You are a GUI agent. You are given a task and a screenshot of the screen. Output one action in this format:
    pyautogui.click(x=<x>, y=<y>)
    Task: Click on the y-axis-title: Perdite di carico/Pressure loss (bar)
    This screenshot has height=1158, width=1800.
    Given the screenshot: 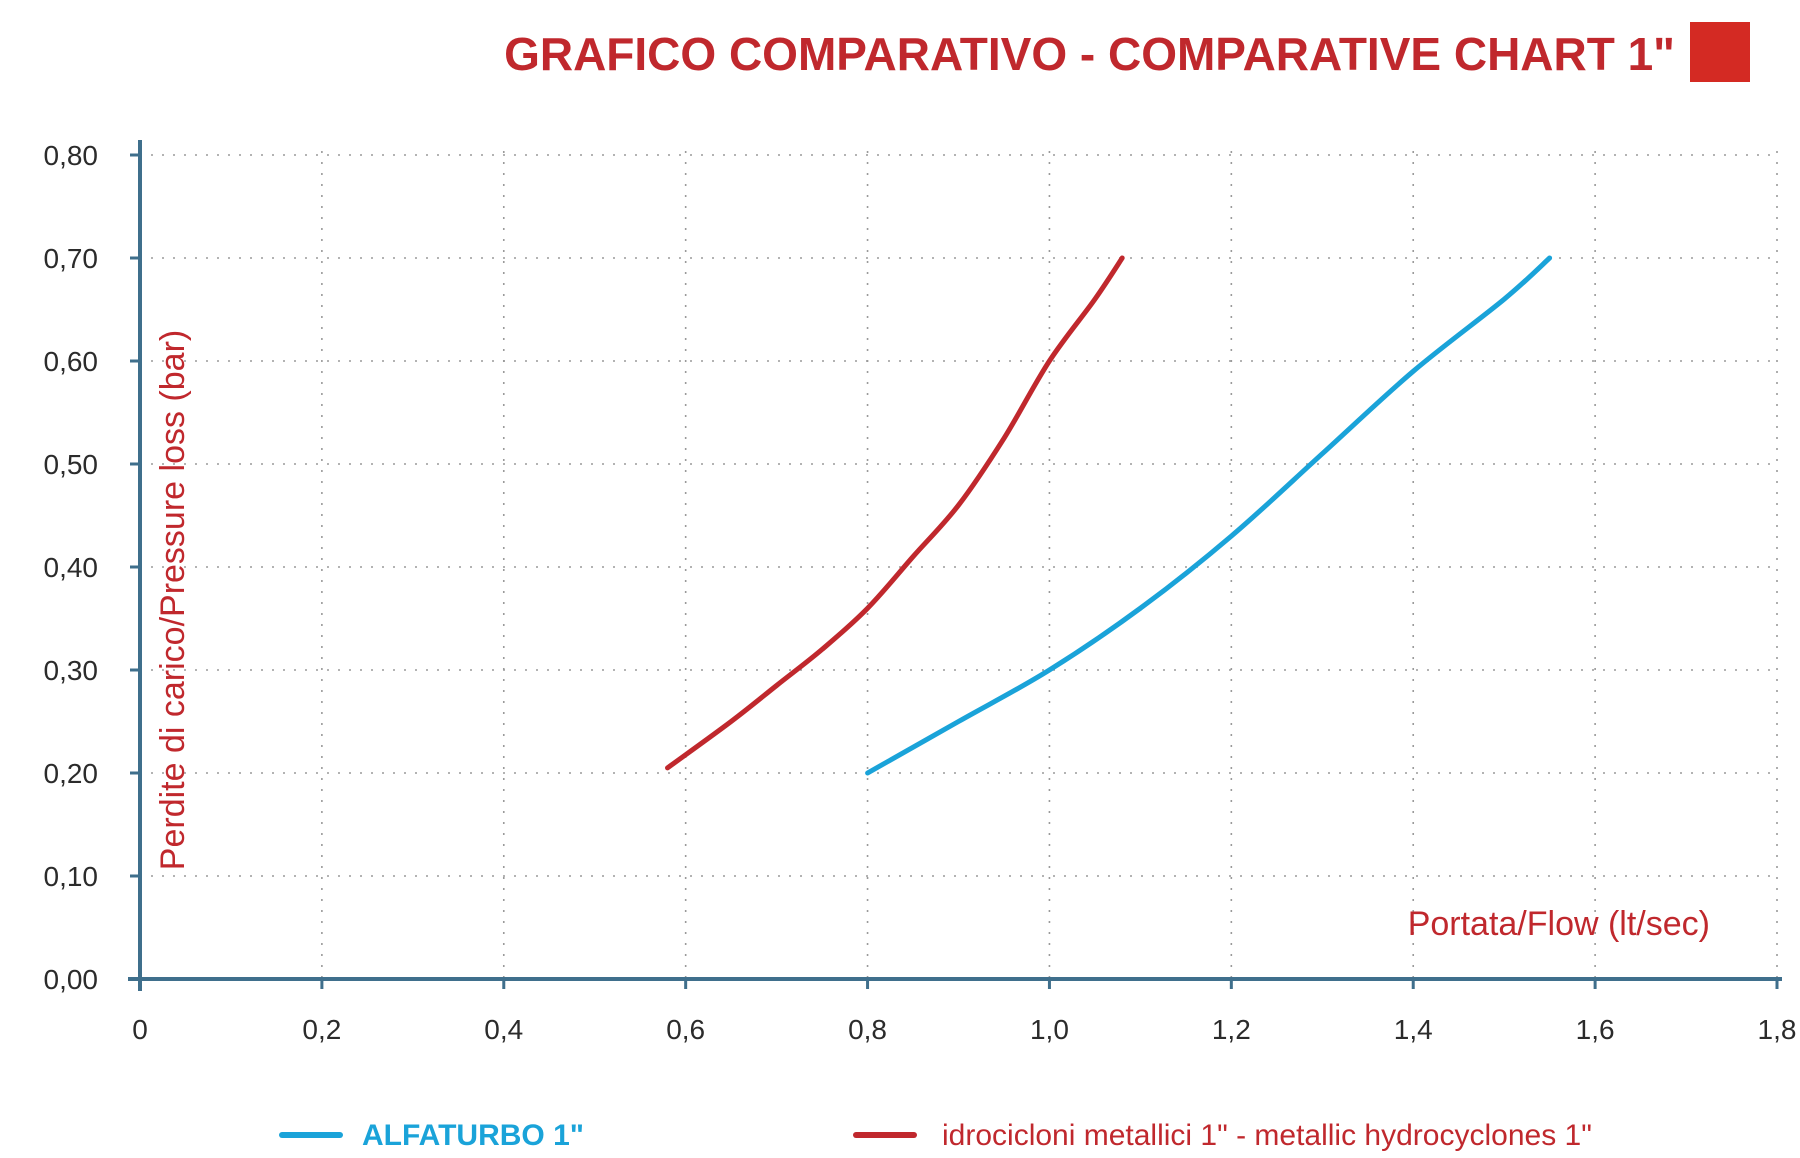 What is the action you would take?
    pyautogui.click(x=173, y=600)
    